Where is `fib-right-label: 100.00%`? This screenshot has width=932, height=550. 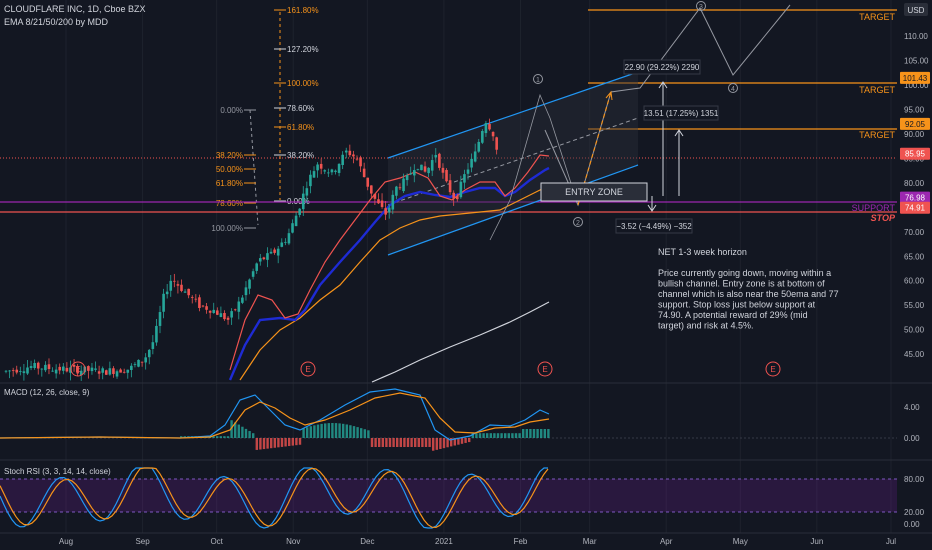 fib-right-label: 100.00% is located at coordinates (303, 83).